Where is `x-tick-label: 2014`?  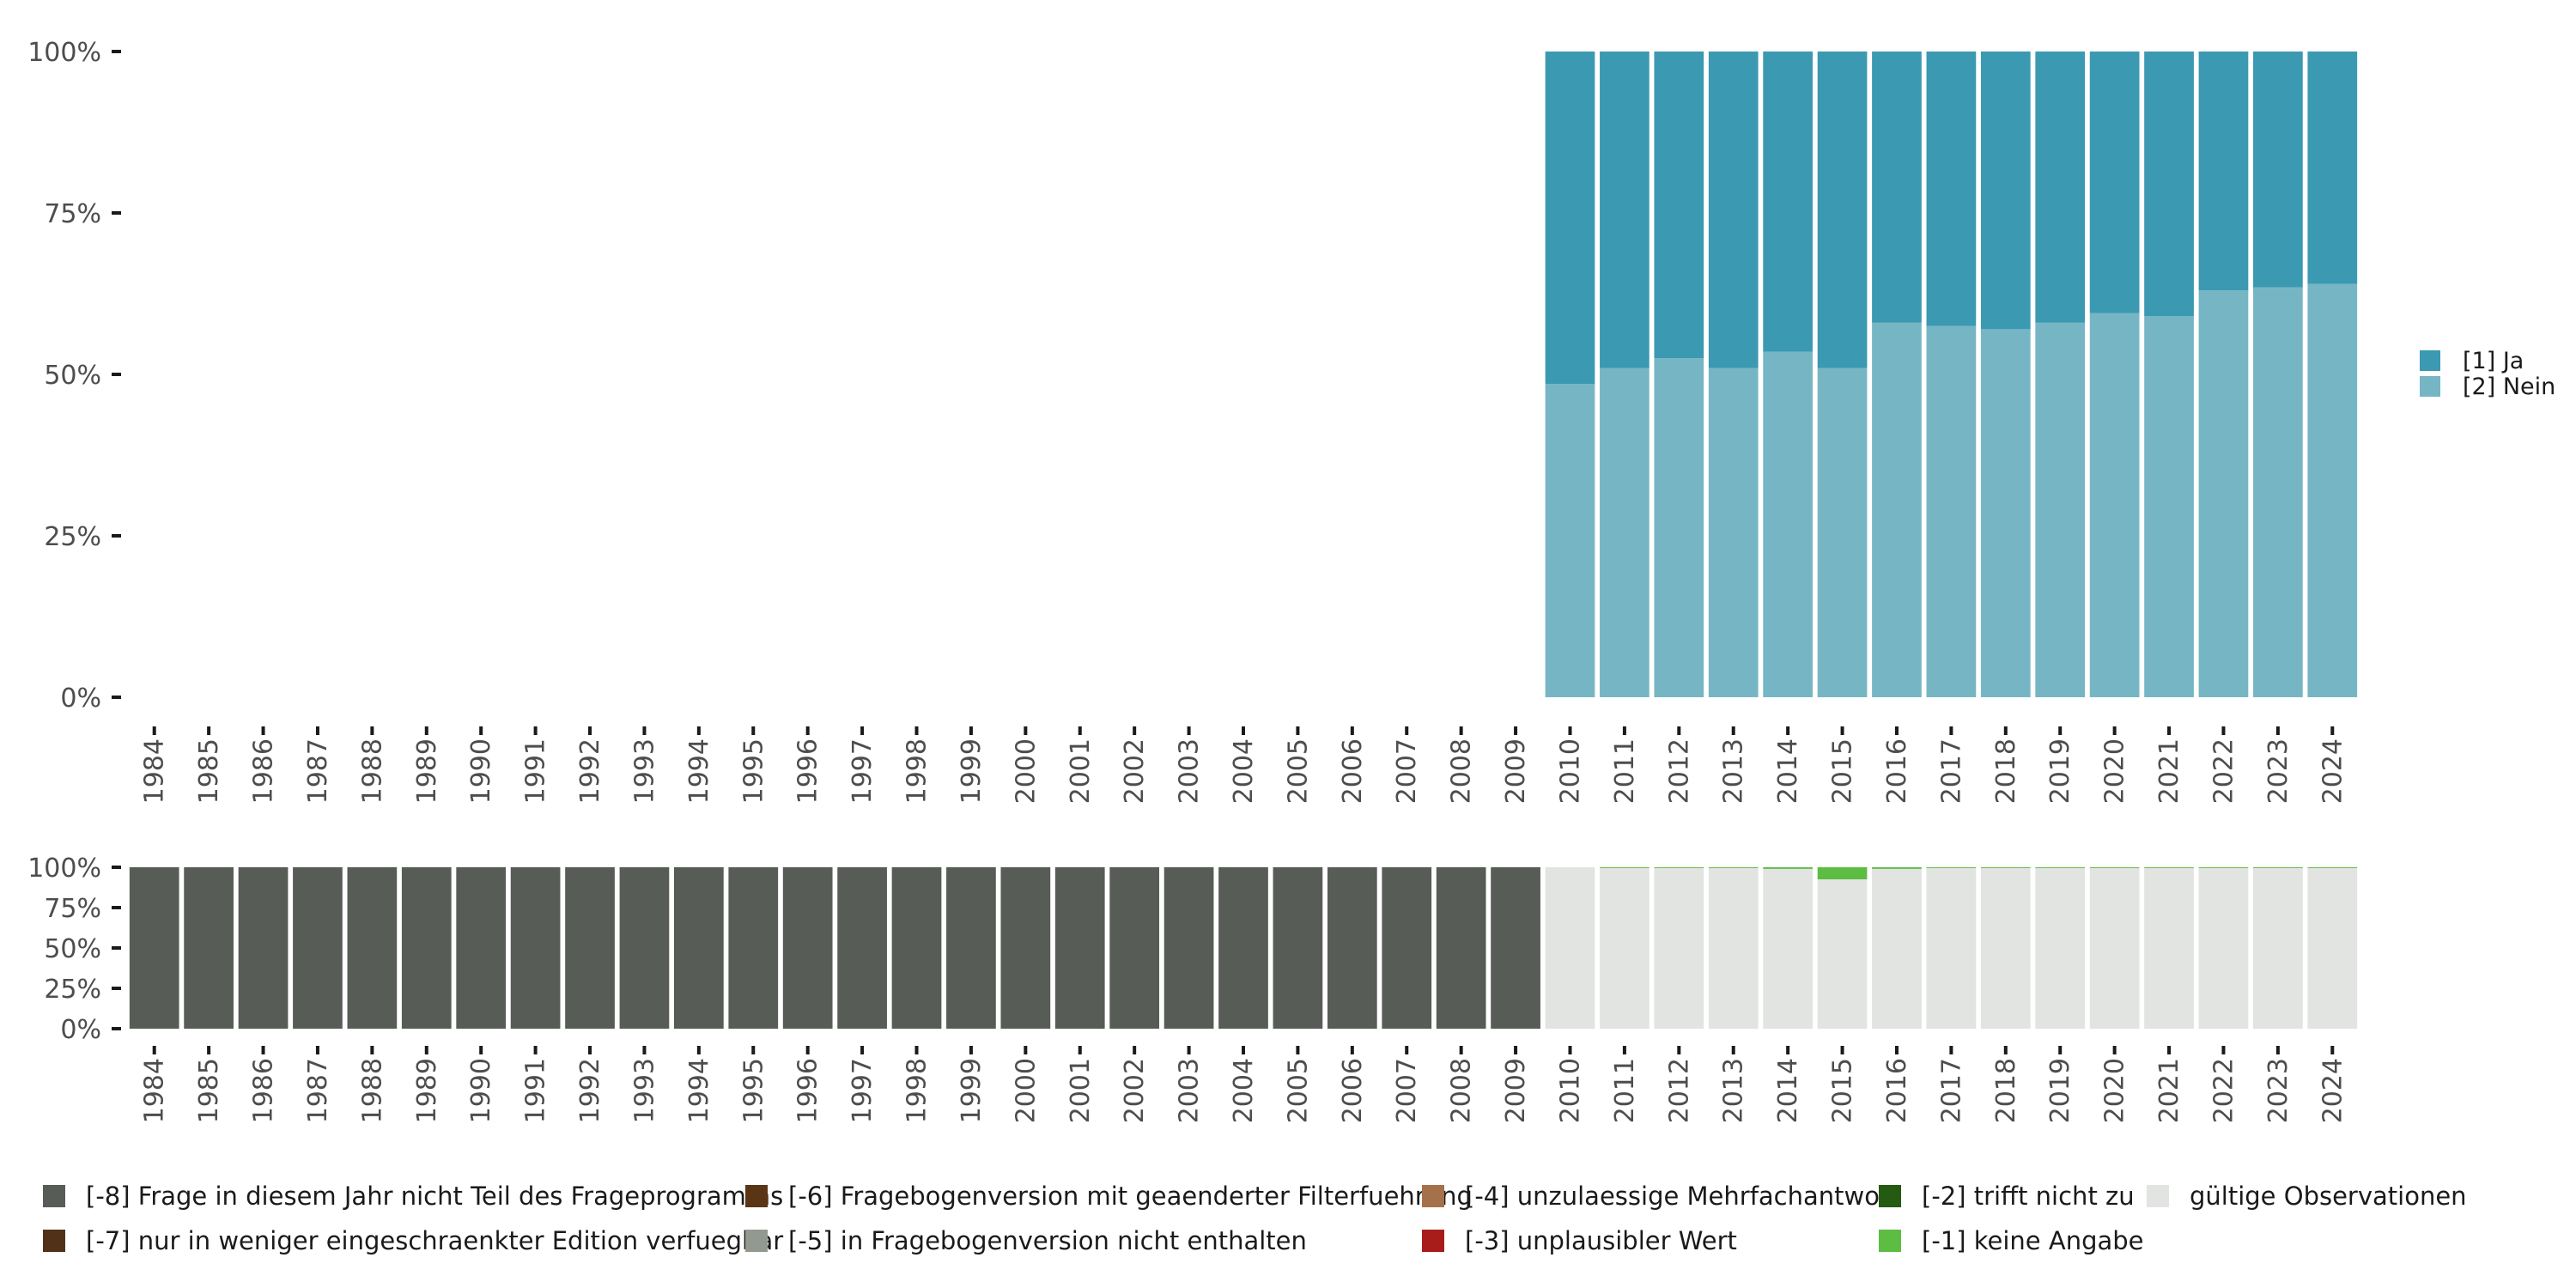 x-tick-label: 2014 is located at coordinates (1788, 771).